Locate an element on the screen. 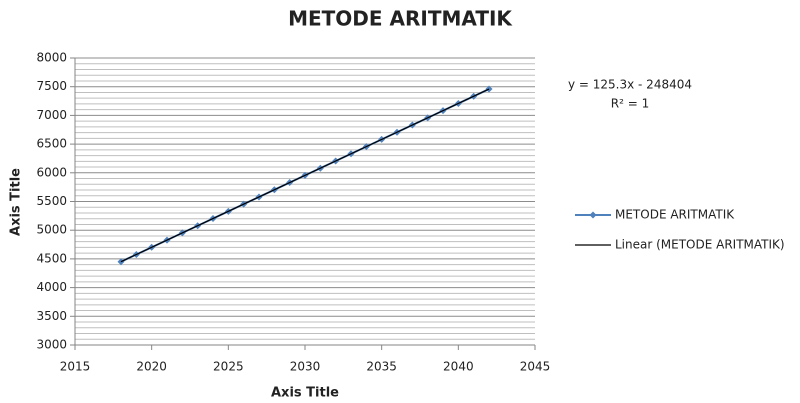 This screenshot has height=403, width=800. x-tick-label: 2035 is located at coordinates (381, 367).